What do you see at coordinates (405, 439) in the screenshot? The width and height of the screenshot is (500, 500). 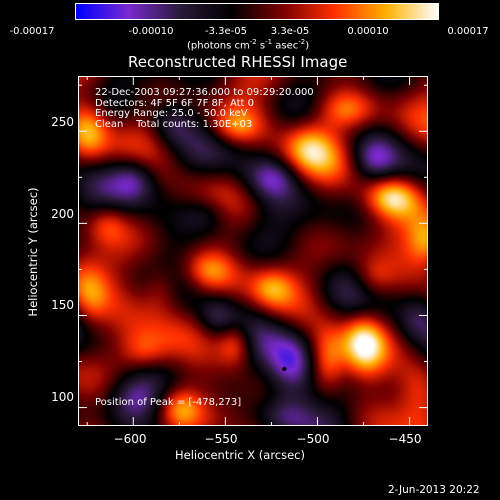 I see `x-tick-label: −450` at bounding box center [405, 439].